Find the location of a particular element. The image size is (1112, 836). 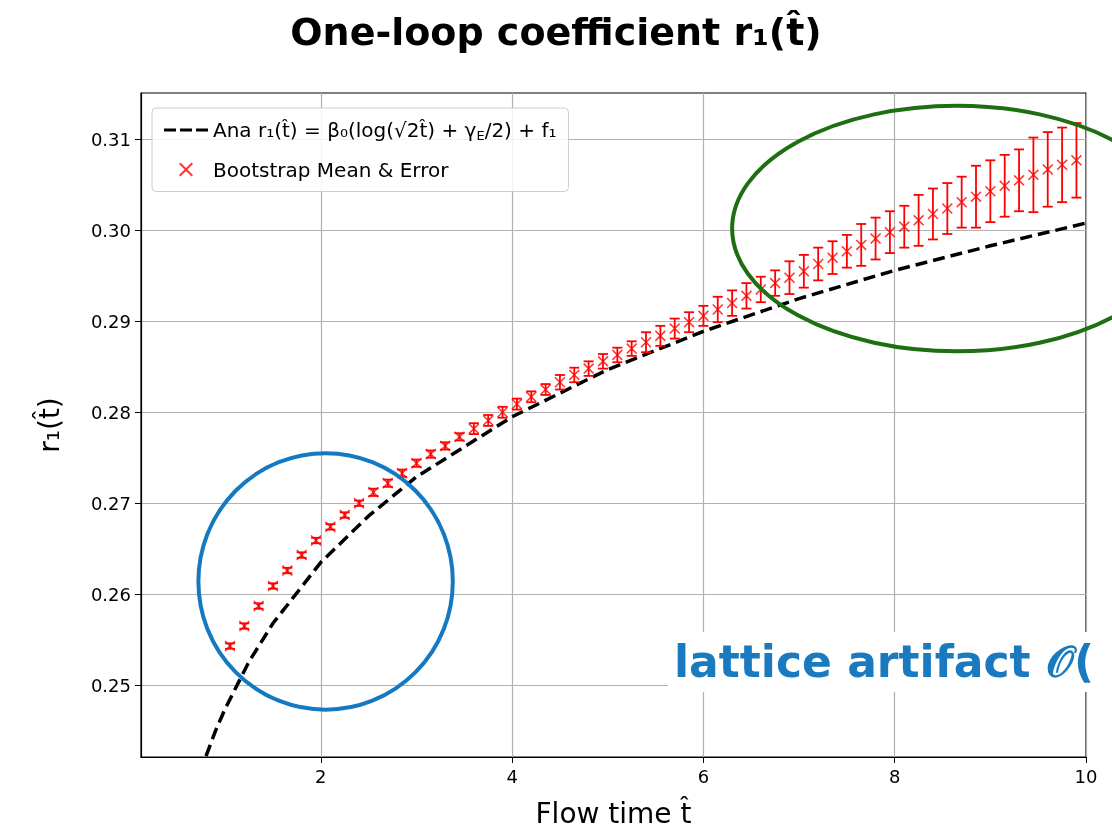

x-tick-label: 8 is located at coordinates (894, 776).